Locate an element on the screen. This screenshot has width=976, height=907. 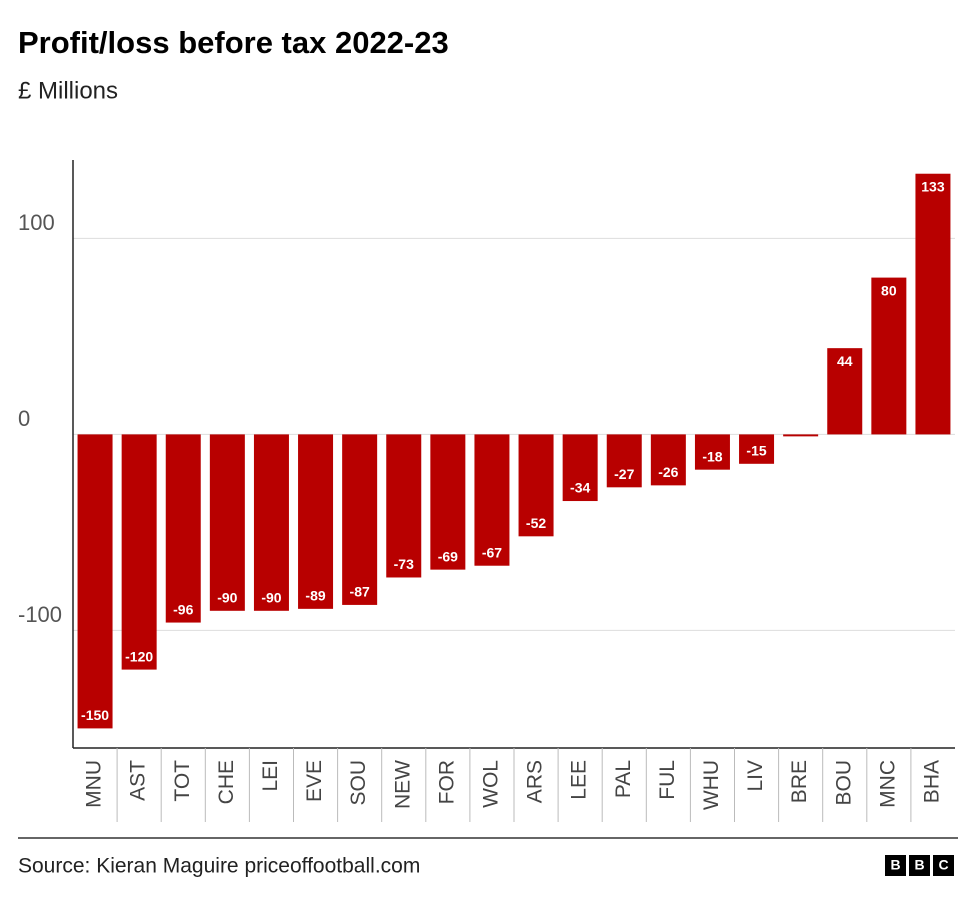
x-tick-label: FOR is located at coordinates (446, 782).